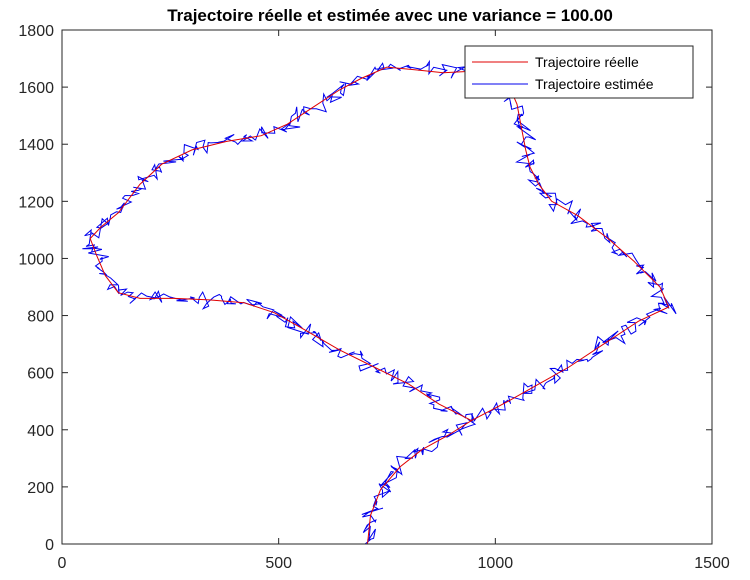 The height and width of the screenshot is (580, 750). Describe the element at coordinates (36, 31) in the screenshot. I see `y-tick-label: 1800` at that location.